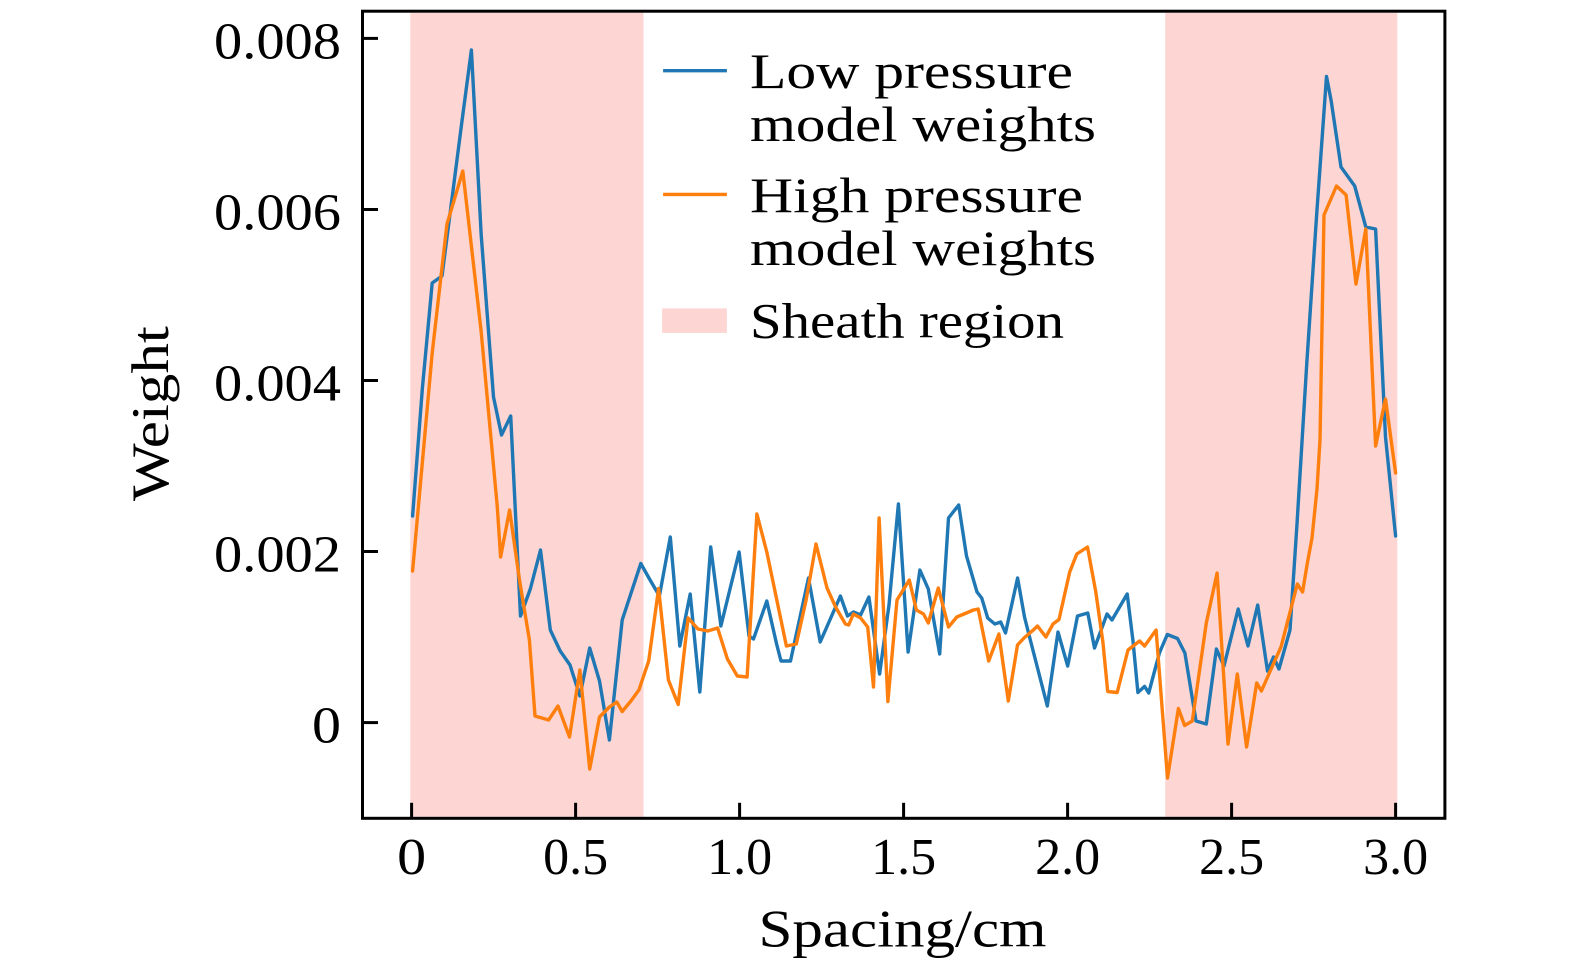 This screenshot has width=1575, height=968. I want to click on svg-text: 1.0, so click(739, 857).